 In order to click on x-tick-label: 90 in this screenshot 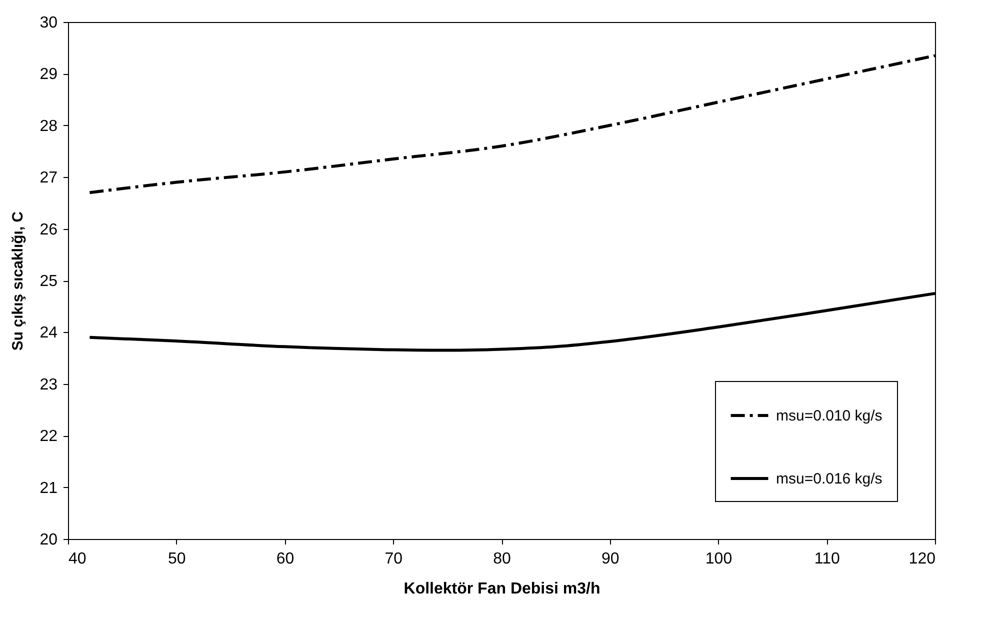, I will do `click(610, 559)`.